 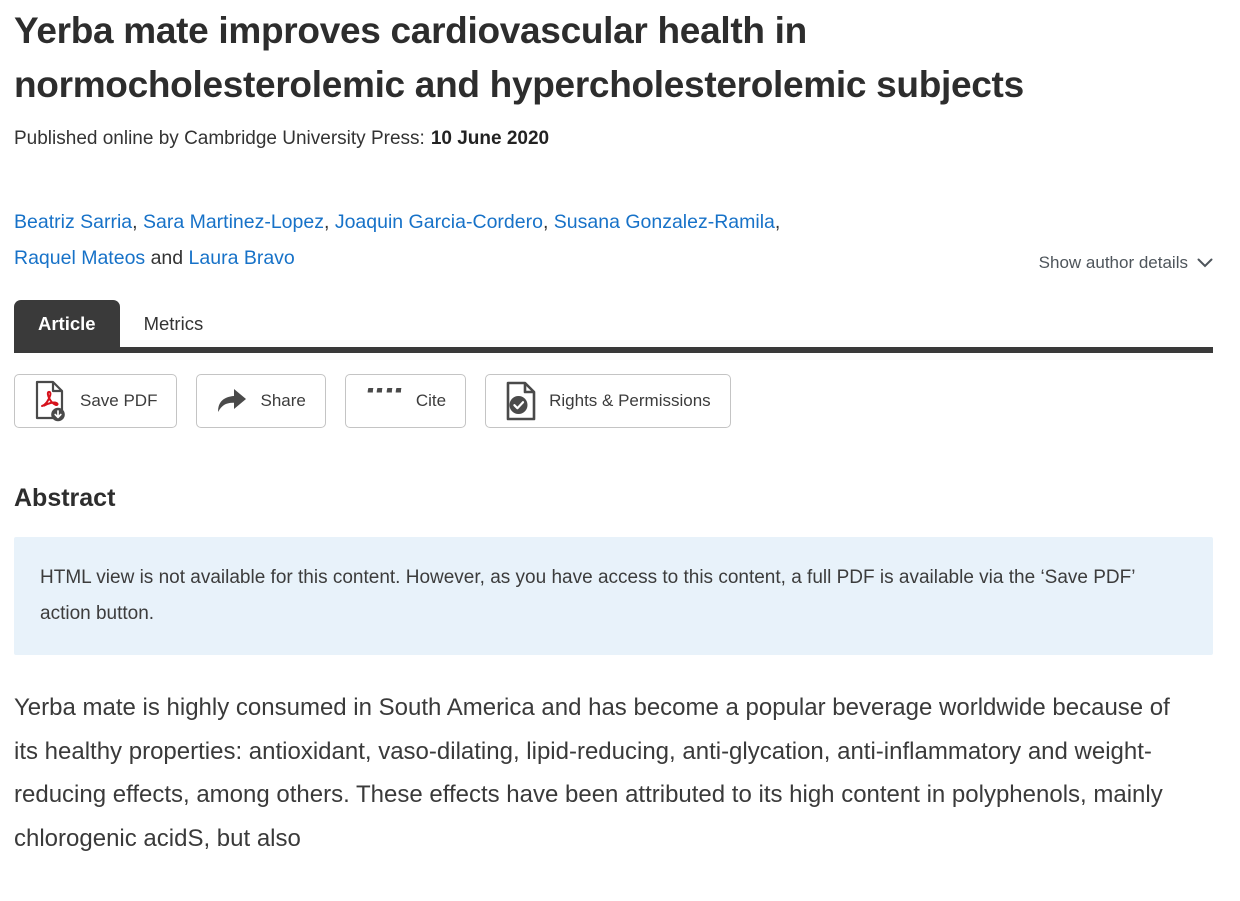 What do you see at coordinates (65, 498) in the screenshot?
I see `abstract-heading: Abstract` at bounding box center [65, 498].